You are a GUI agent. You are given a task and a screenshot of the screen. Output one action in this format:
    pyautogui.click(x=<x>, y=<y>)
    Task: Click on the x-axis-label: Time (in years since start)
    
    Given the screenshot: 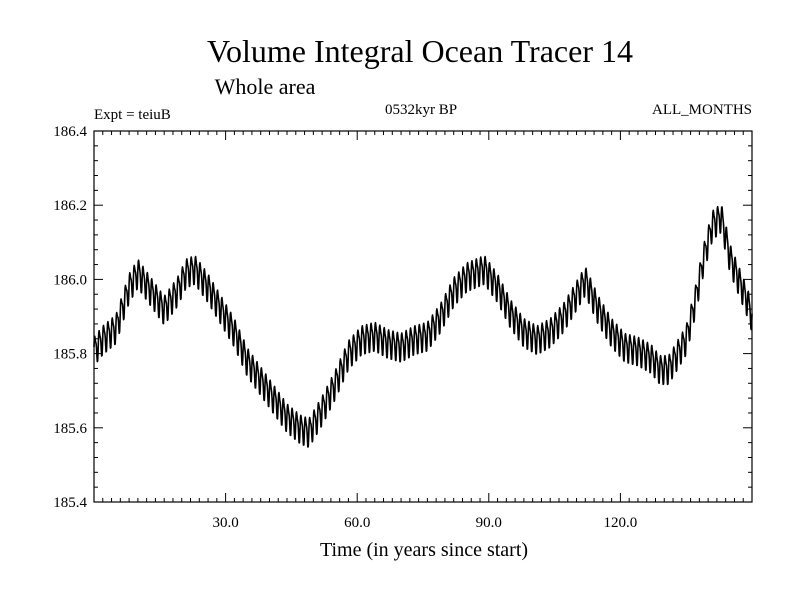 What is the action you would take?
    pyautogui.click(x=424, y=550)
    